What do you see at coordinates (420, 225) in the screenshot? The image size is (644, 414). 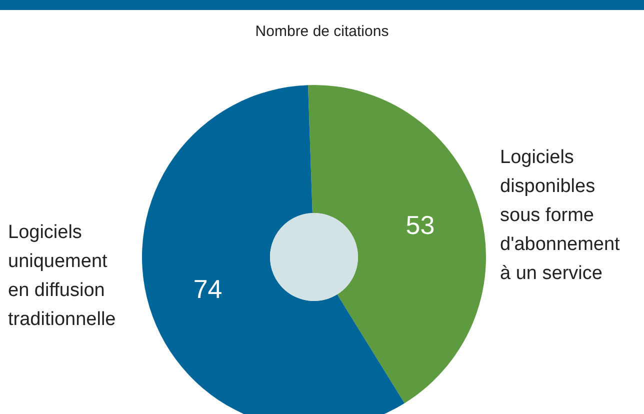 I see `data-label: 53` at bounding box center [420, 225].